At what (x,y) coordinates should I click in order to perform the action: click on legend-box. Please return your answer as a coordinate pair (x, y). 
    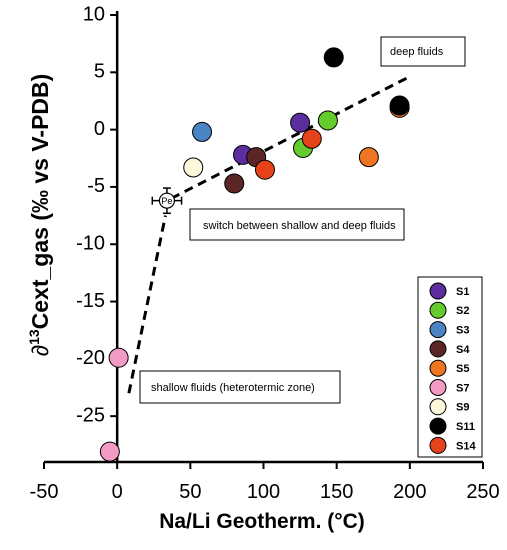
    Looking at the image, I should click on (450, 367).